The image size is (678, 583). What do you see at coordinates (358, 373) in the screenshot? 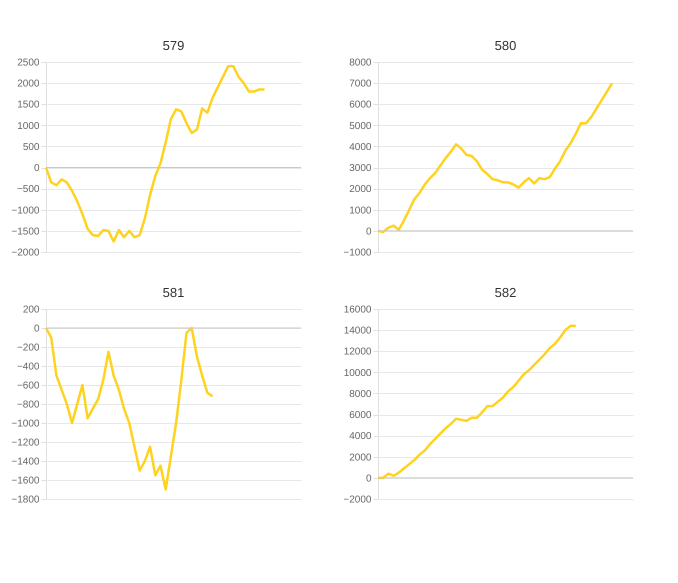
I see `y-tick-label: 10000` at bounding box center [358, 373].